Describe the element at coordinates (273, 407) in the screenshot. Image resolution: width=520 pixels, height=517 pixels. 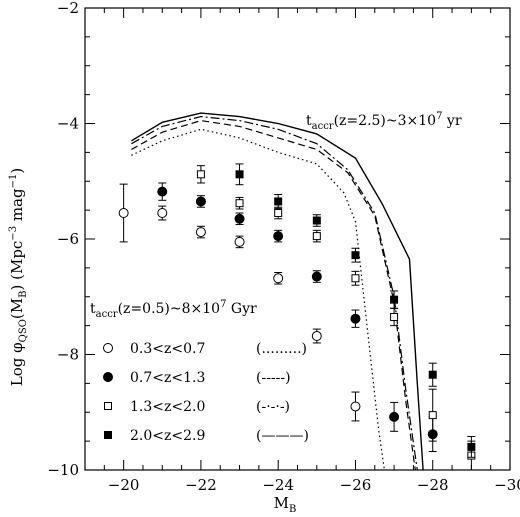
I see `legend-style-3: (-·-·-)` at that location.